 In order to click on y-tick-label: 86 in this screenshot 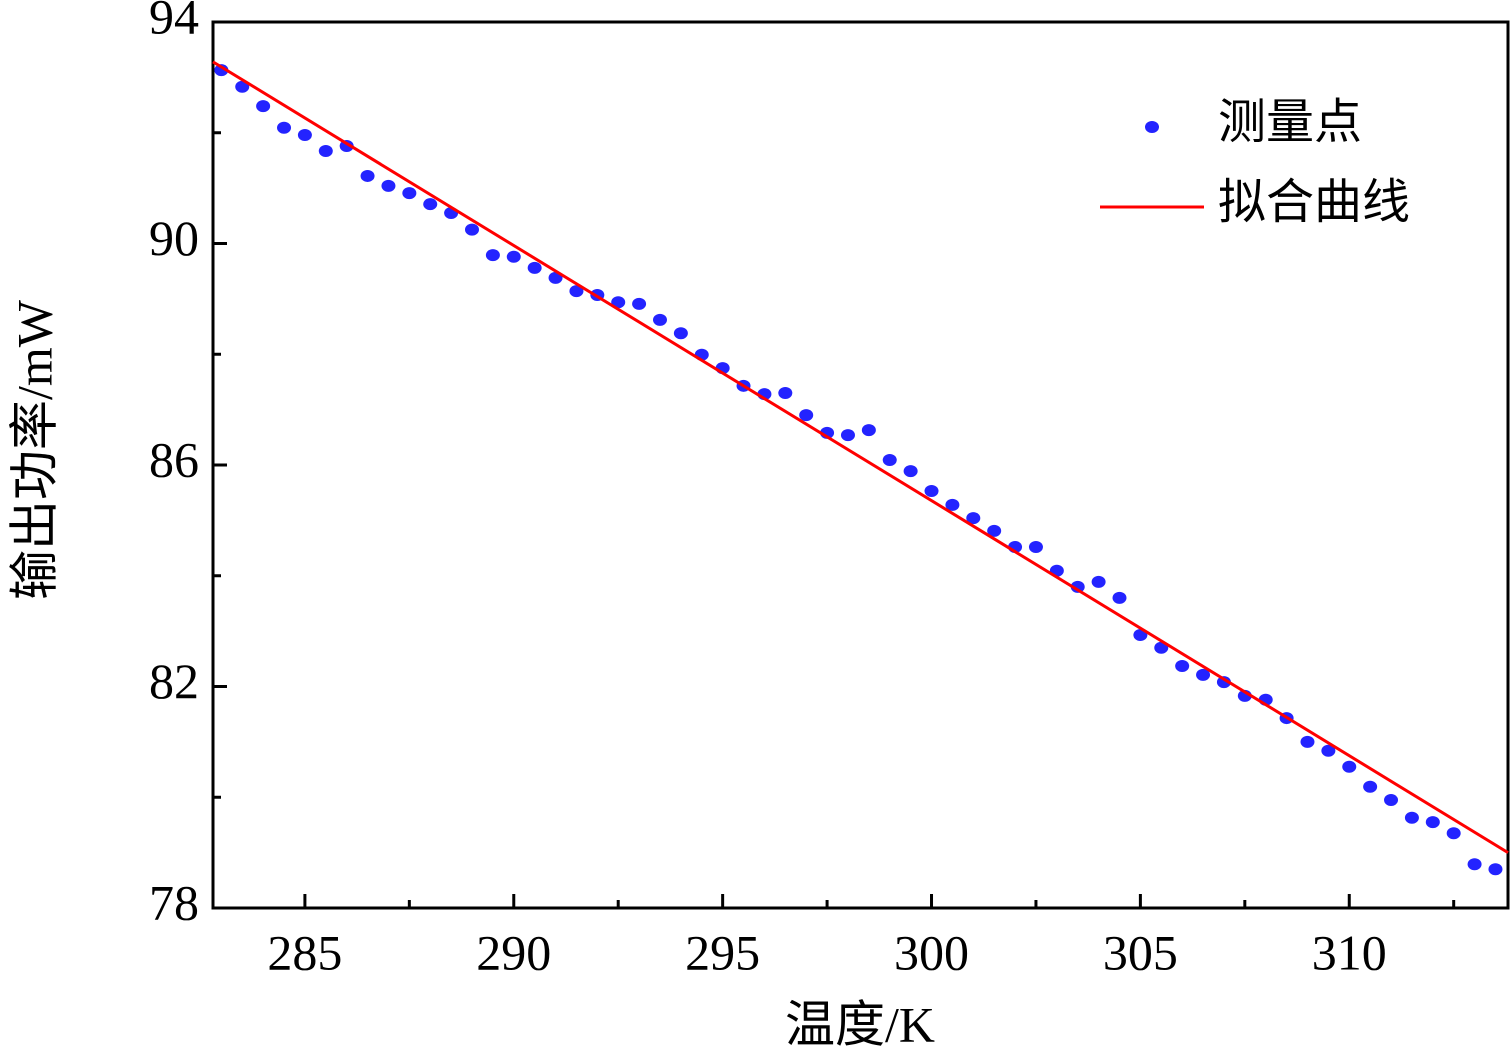, I will do `click(174, 459)`.